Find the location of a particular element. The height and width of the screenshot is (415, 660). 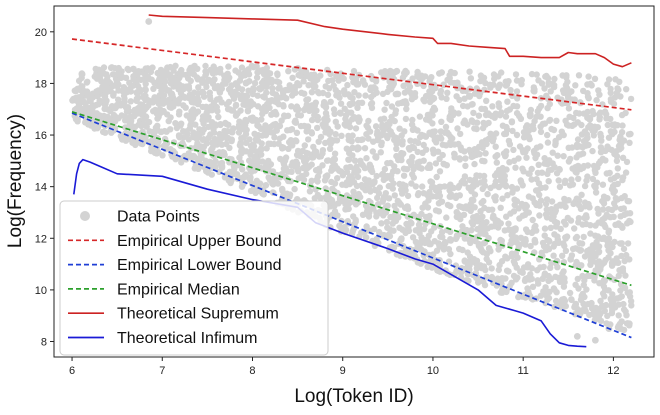

legend-label-theoretical-infimum: Theoretical Infimum is located at coordinates (187, 338).